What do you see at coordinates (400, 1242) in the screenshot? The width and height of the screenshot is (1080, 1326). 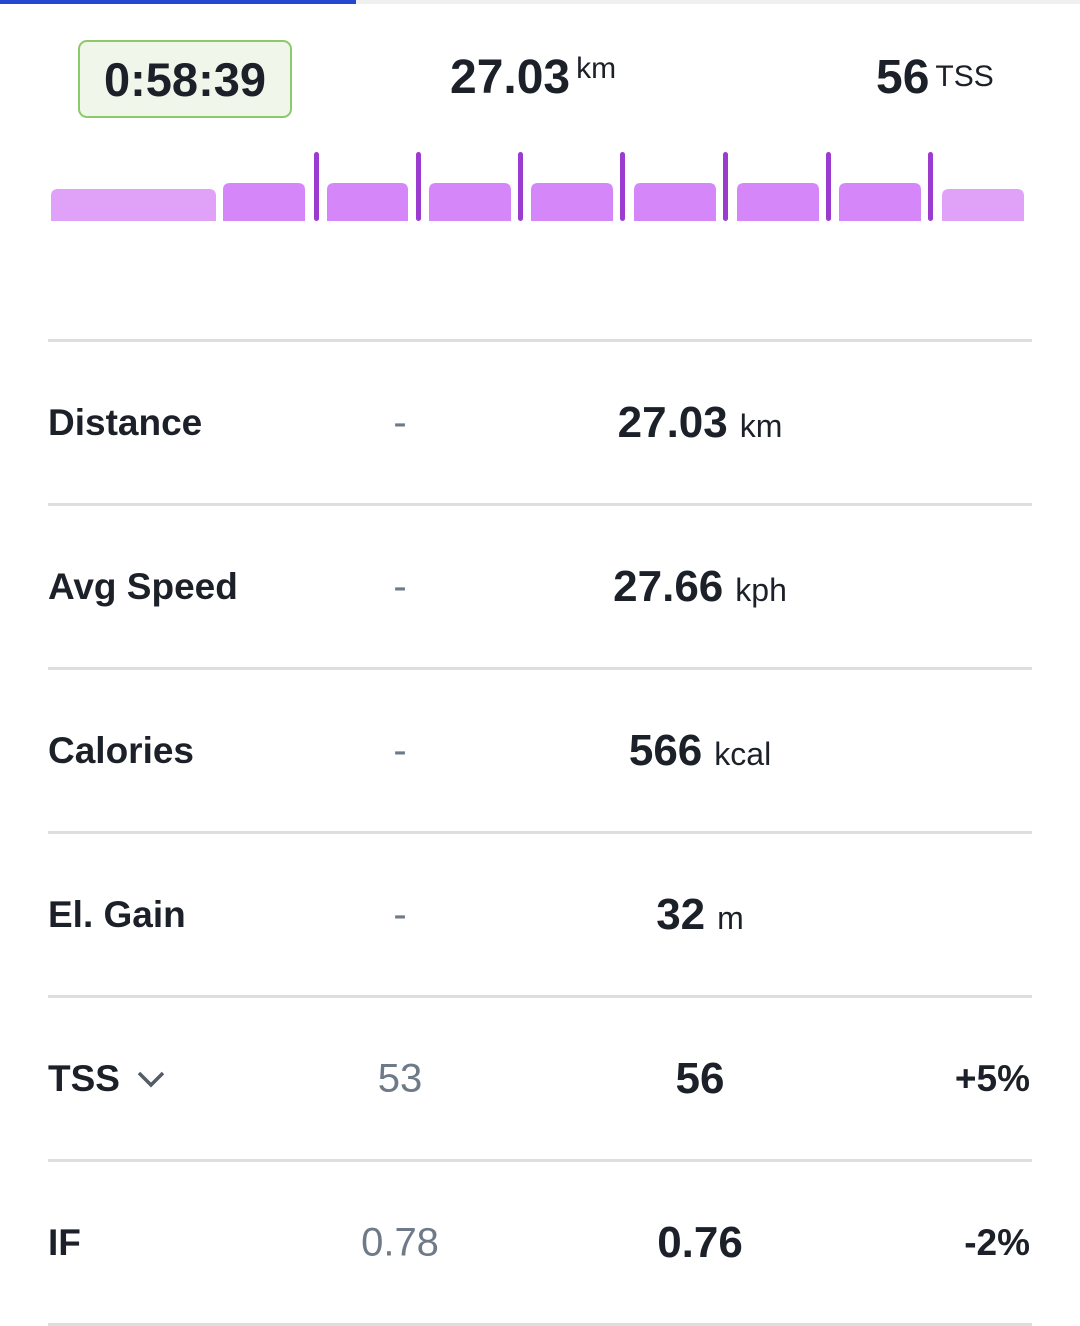 I see `planned-text: 0.78` at bounding box center [400, 1242].